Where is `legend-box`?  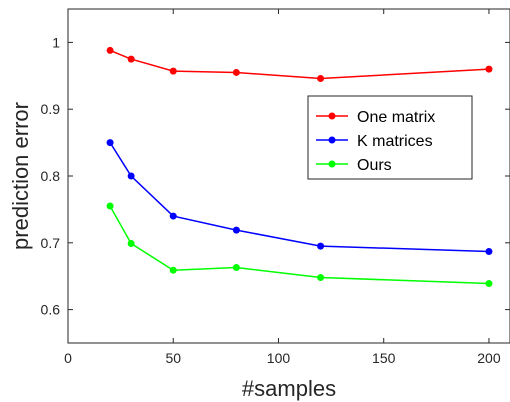
legend-box is located at coordinates (390, 137).